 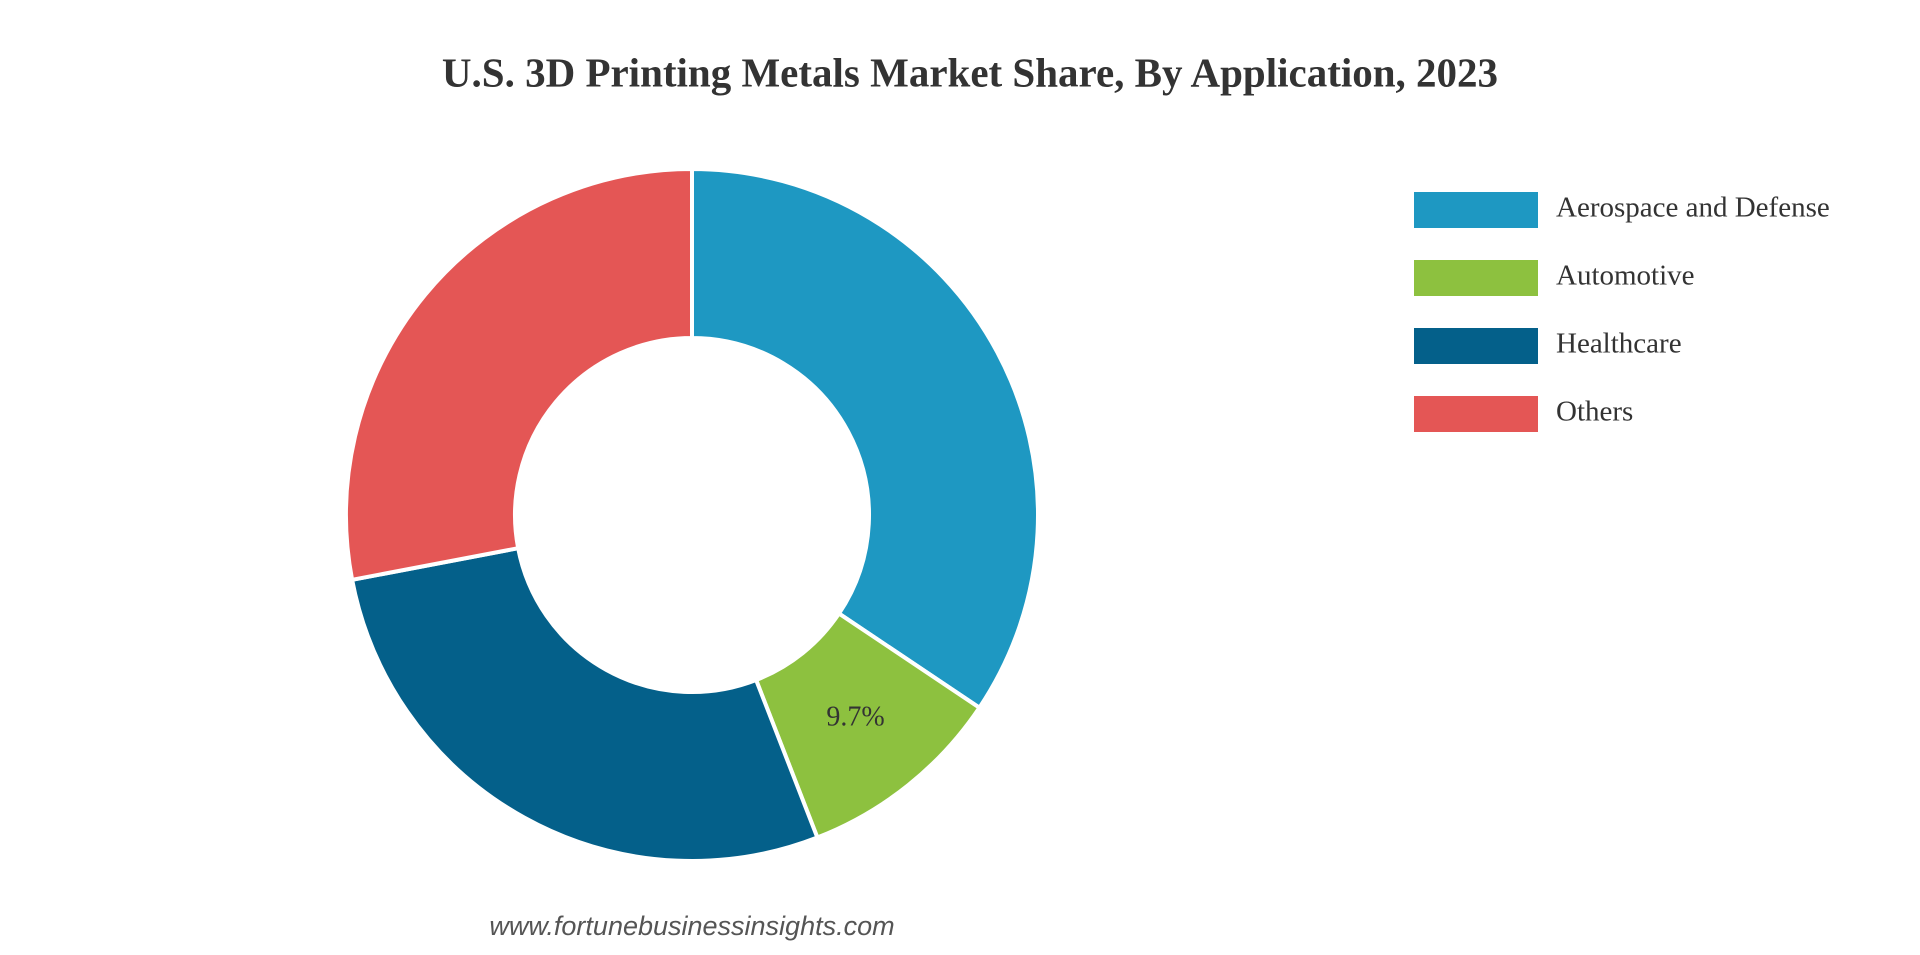 I want to click on data-label: 9.7%, so click(x=855, y=717).